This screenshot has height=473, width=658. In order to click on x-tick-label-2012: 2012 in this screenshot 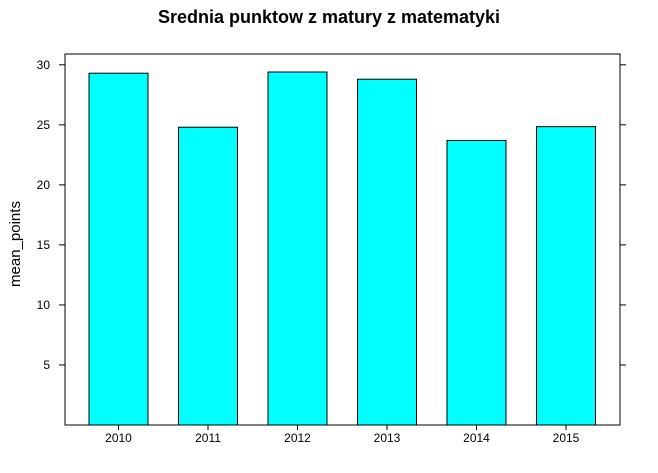, I will do `click(297, 438)`.